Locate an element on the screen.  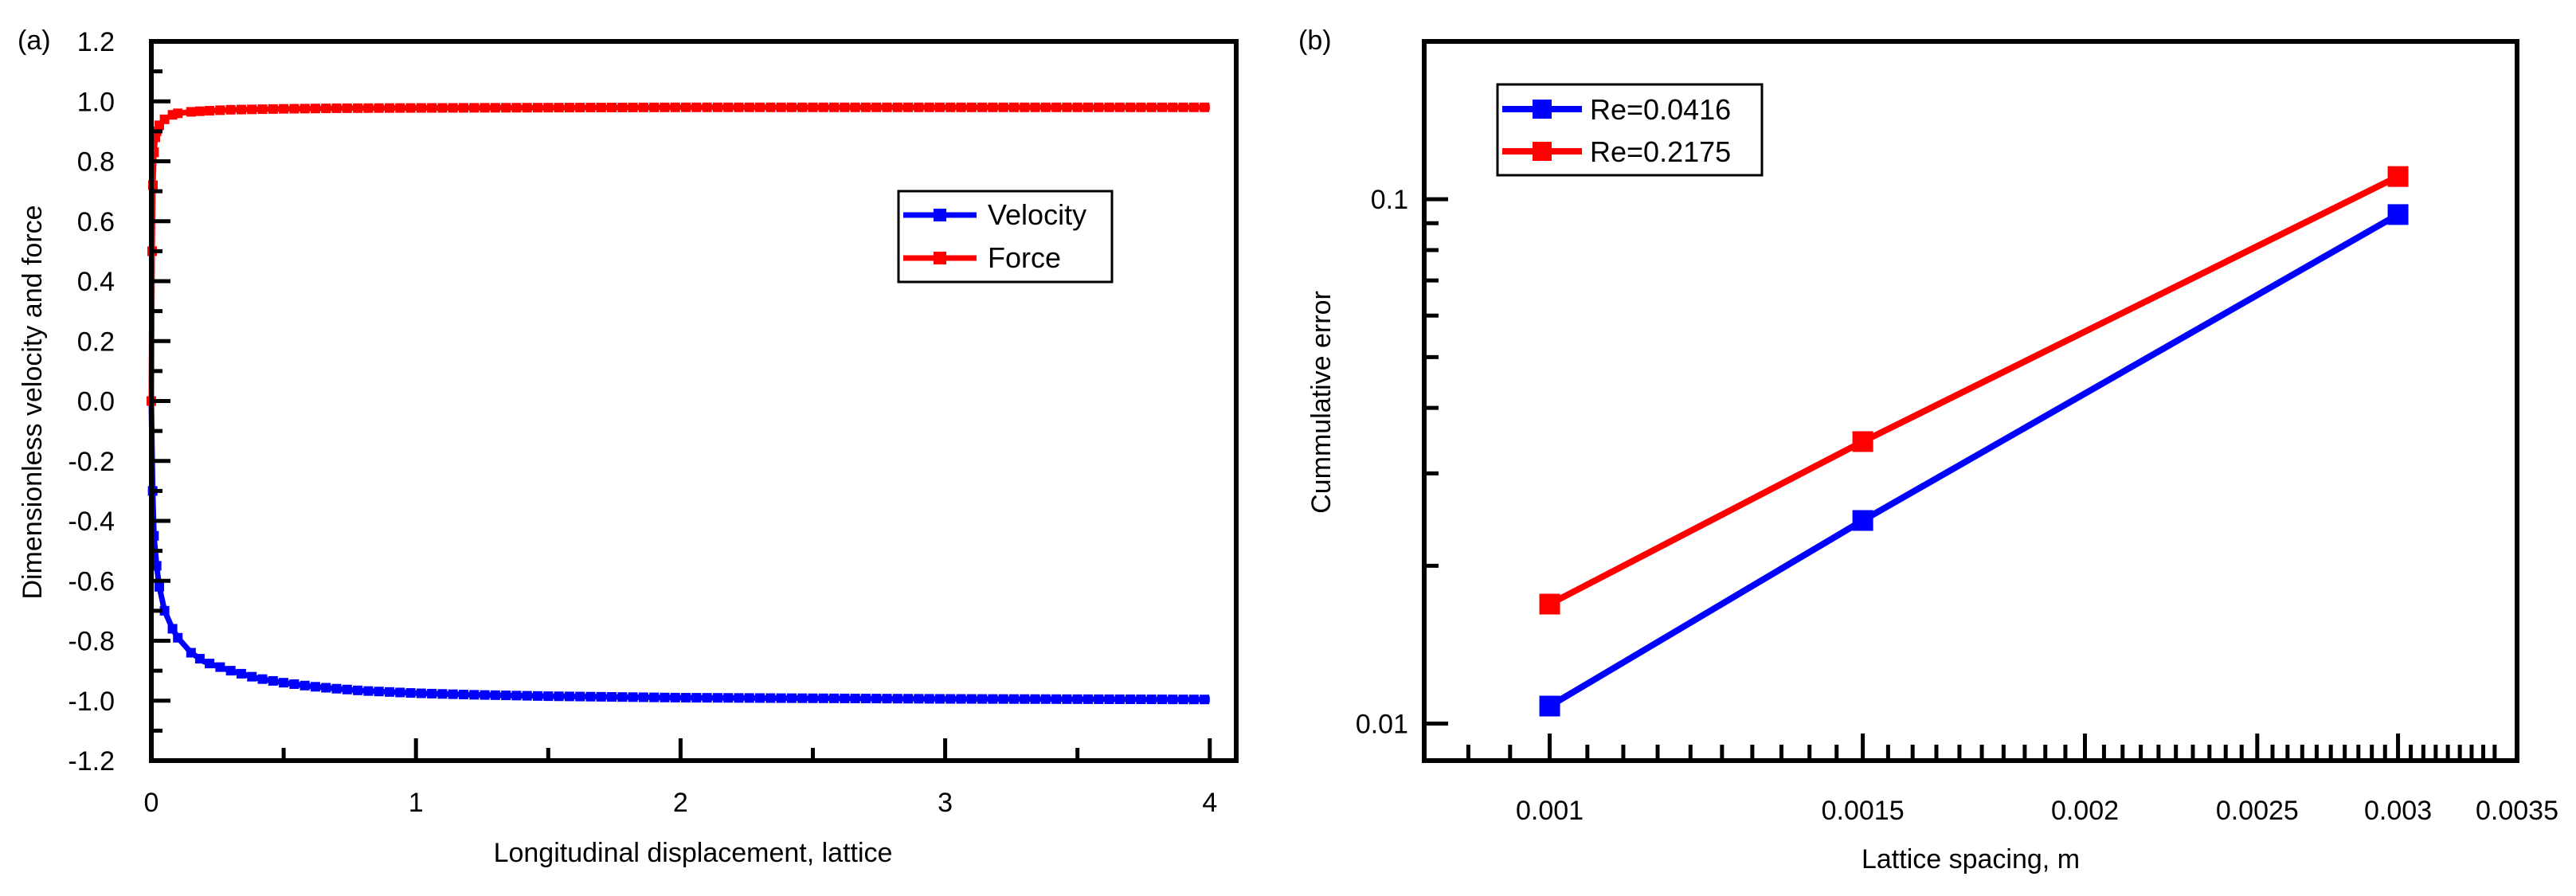
y-tick-label: 0.8 is located at coordinates (96, 162).